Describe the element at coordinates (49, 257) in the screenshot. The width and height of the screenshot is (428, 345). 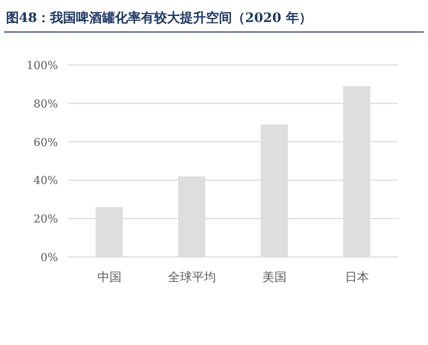
I see `y-tick-label: 0%` at that location.